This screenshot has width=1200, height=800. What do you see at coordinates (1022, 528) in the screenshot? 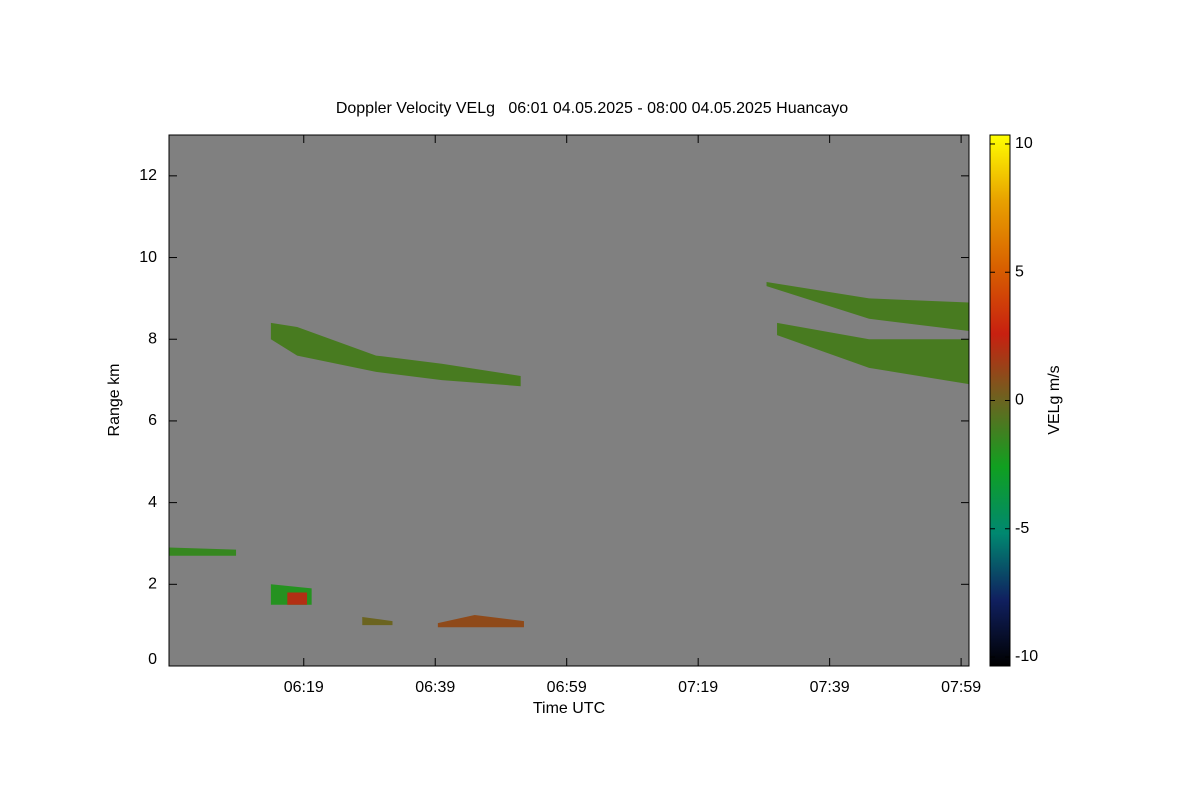
I see `colorbar-tick-label: -5` at bounding box center [1022, 528].